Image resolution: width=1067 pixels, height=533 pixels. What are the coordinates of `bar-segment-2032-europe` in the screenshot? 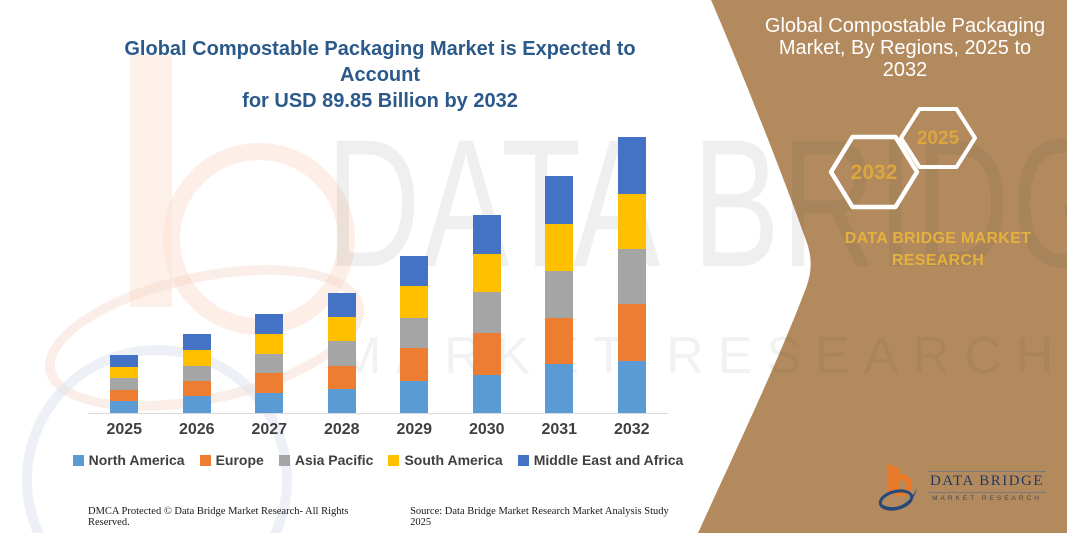 It's located at (631, 332).